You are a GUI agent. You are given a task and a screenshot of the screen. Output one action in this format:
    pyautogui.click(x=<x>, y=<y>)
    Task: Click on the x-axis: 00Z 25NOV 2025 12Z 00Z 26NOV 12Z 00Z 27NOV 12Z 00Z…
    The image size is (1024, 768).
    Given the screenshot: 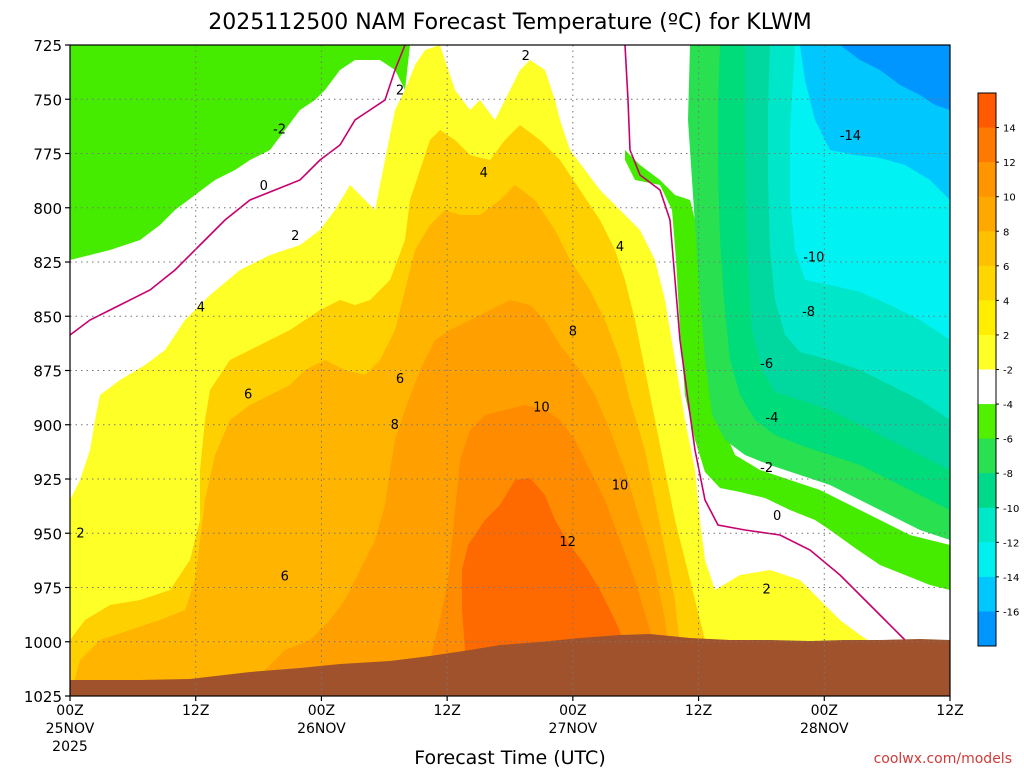 What is the action you would take?
    pyautogui.click(x=505, y=725)
    